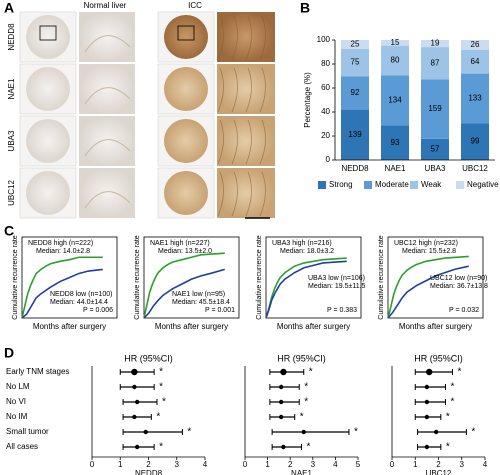 This screenshot has height=475, width=500. I want to click on series-median: Median: 19.5±11.5, so click(337, 286).